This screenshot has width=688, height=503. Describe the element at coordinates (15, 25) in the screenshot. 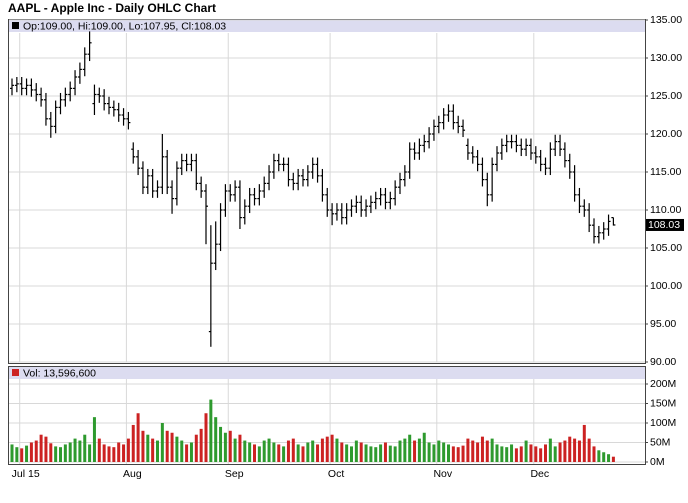

I see `price-icon` at that location.